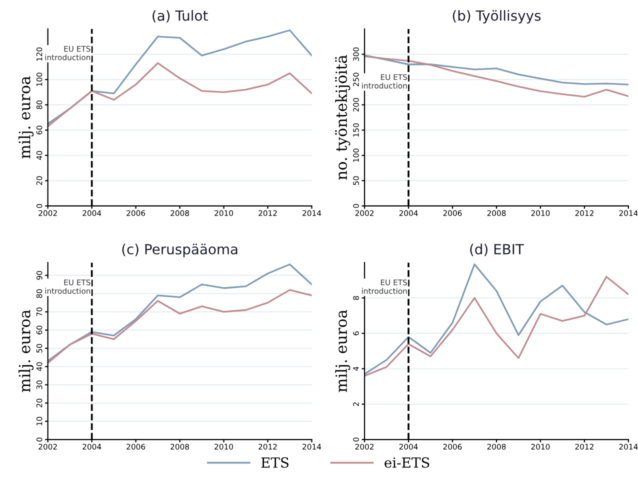 The width and height of the screenshot is (638, 483). I want to click on chart-title: (c) Peruspääoma, so click(180, 251).